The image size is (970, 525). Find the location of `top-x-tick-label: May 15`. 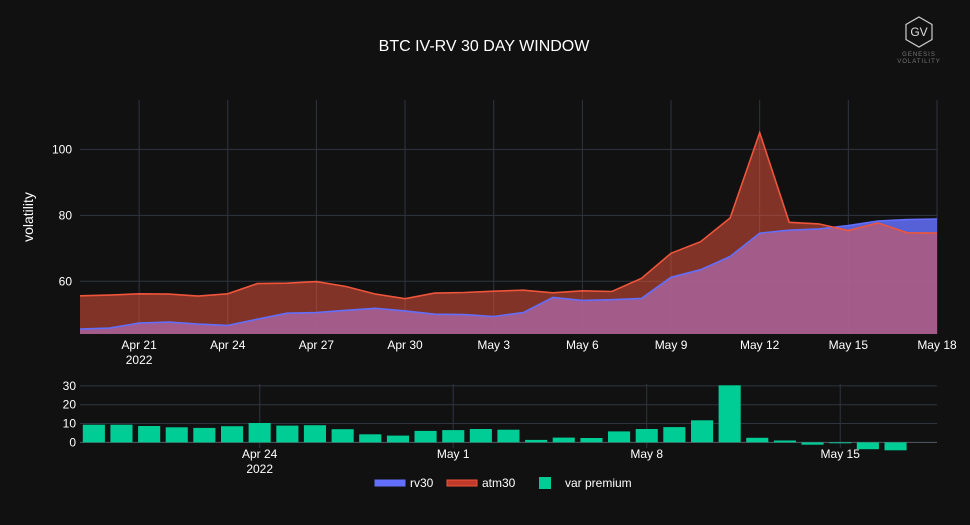

top-x-tick-label: May 15 is located at coordinates (849, 345).